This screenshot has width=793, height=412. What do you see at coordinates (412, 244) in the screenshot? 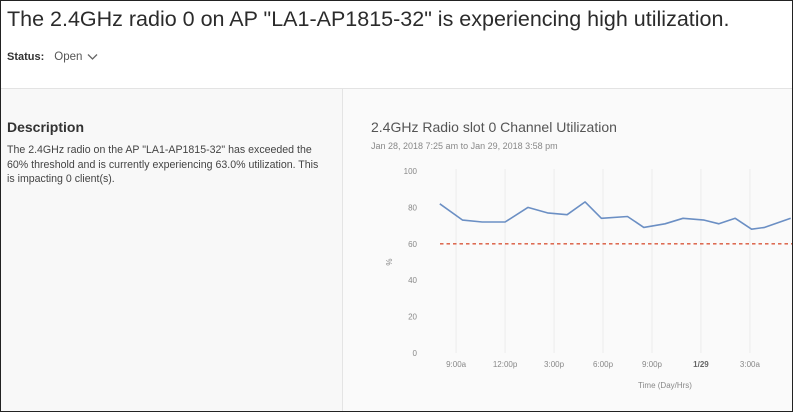
I see `y-tick-label: 60` at bounding box center [412, 244].